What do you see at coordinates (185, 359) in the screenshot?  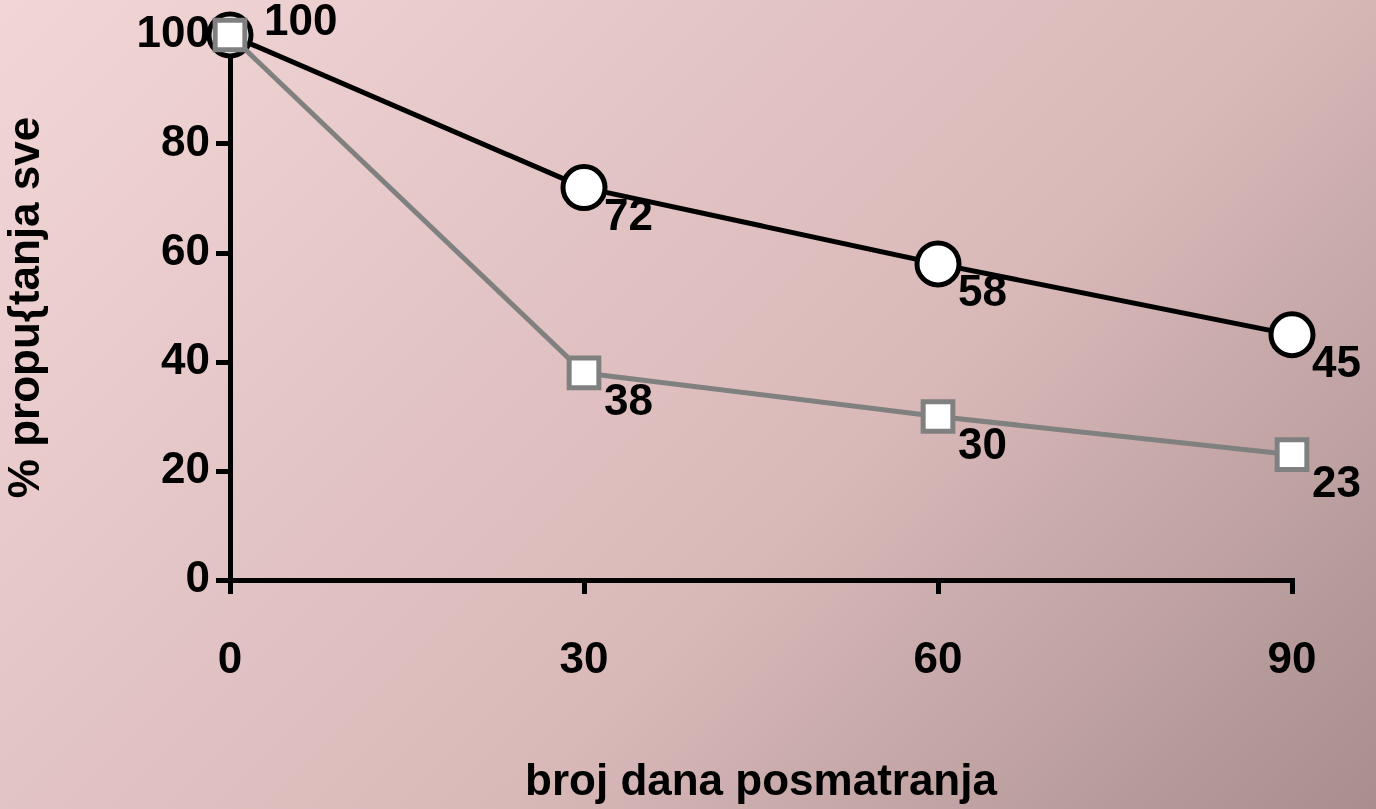 I see `y-tick-label: 40` at bounding box center [185, 359].